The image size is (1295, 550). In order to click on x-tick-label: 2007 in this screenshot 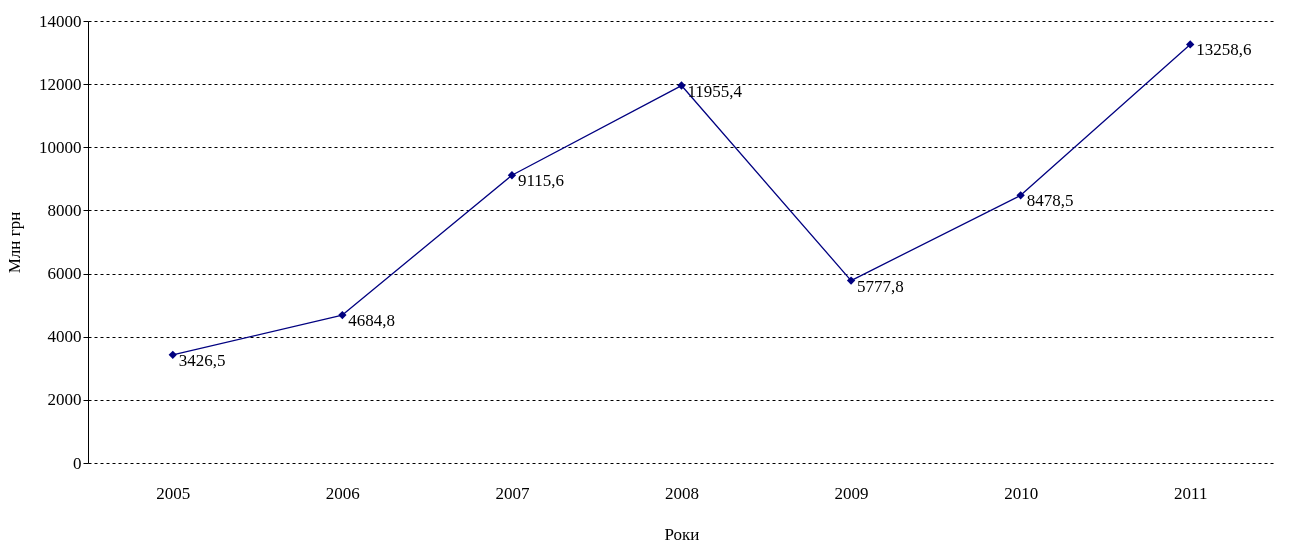, I will do `click(512, 493)`.